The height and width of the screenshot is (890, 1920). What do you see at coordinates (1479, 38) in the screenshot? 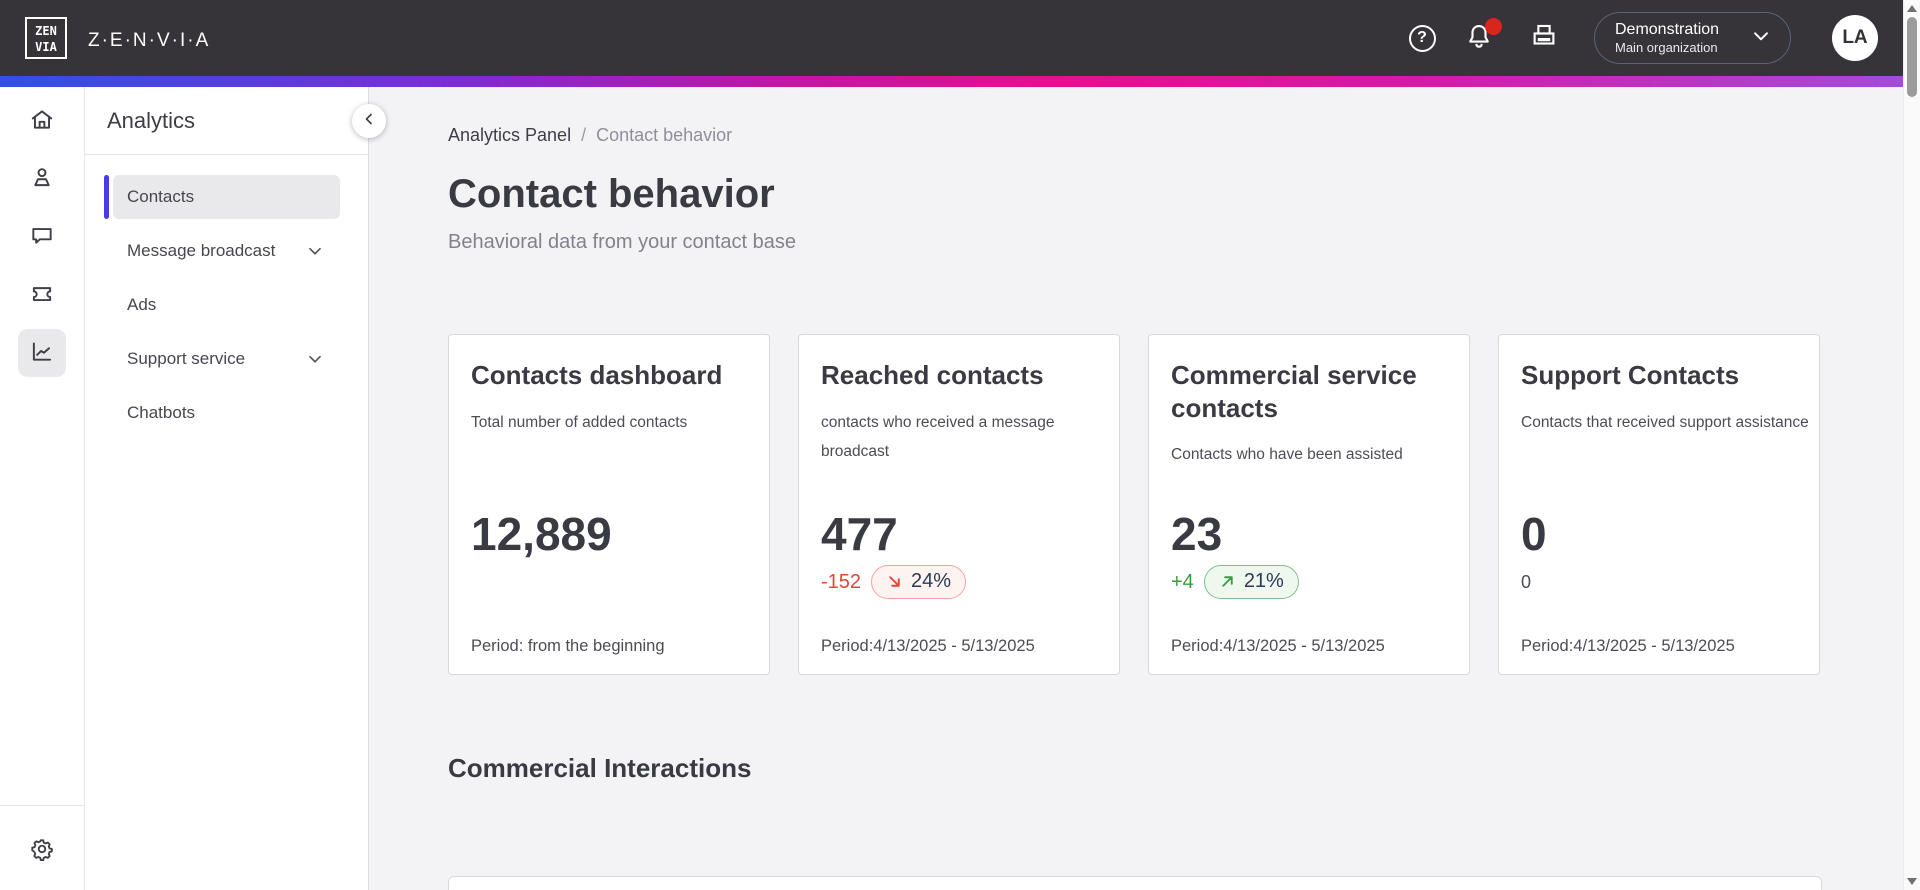
I see `bell-icon` at bounding box center [1479, 38].